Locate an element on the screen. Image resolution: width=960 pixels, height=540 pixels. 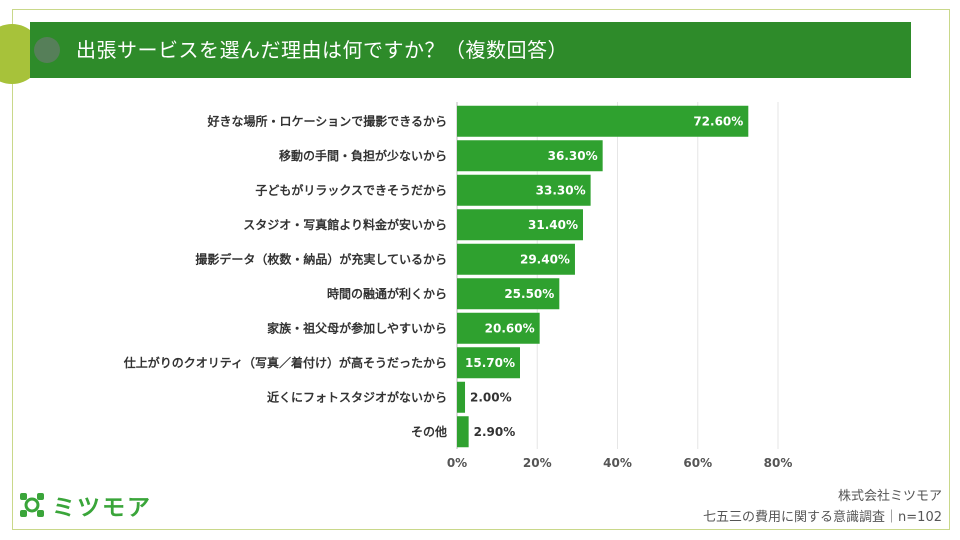
footer-survey: 七五三の費用に関する意識調査｜n=102 is located at coordinates (822, 517).